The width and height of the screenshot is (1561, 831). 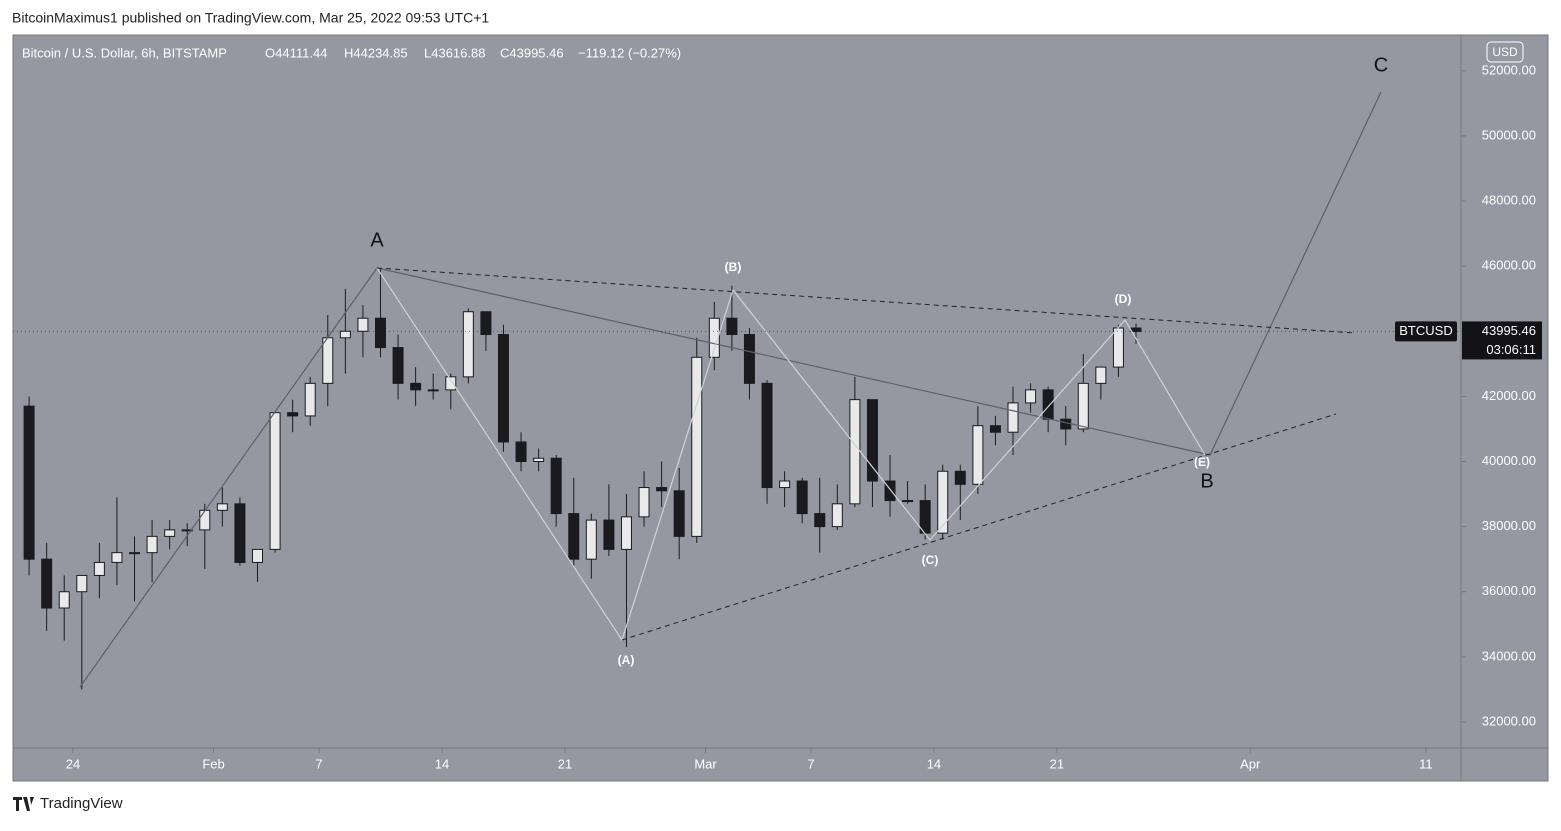 I want to click on wave-label: (E), so click(x=1202, y=462).